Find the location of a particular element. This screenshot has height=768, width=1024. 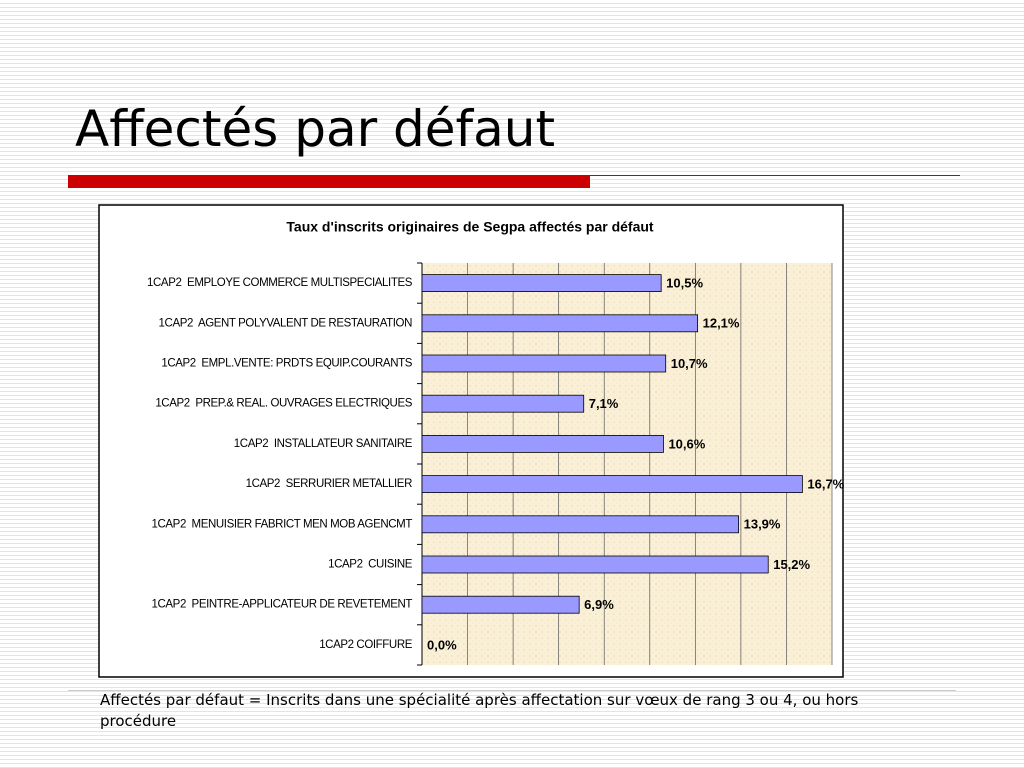

title-rule-thin is located at coordinates (775, 175).